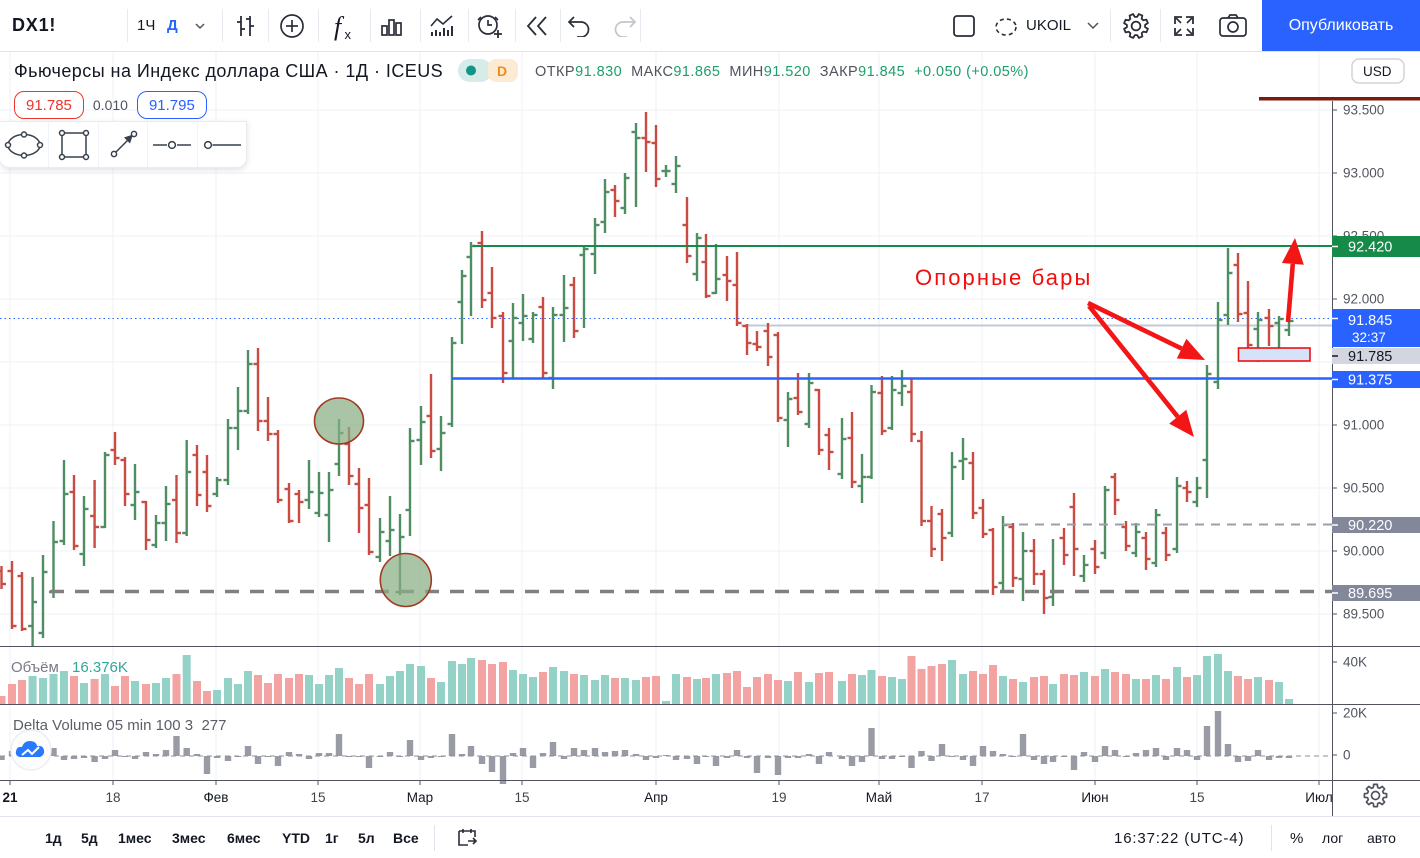  Describe the element at coordinates (35, 667) in the screenshot. I see `svg-text: Объём` at that location.